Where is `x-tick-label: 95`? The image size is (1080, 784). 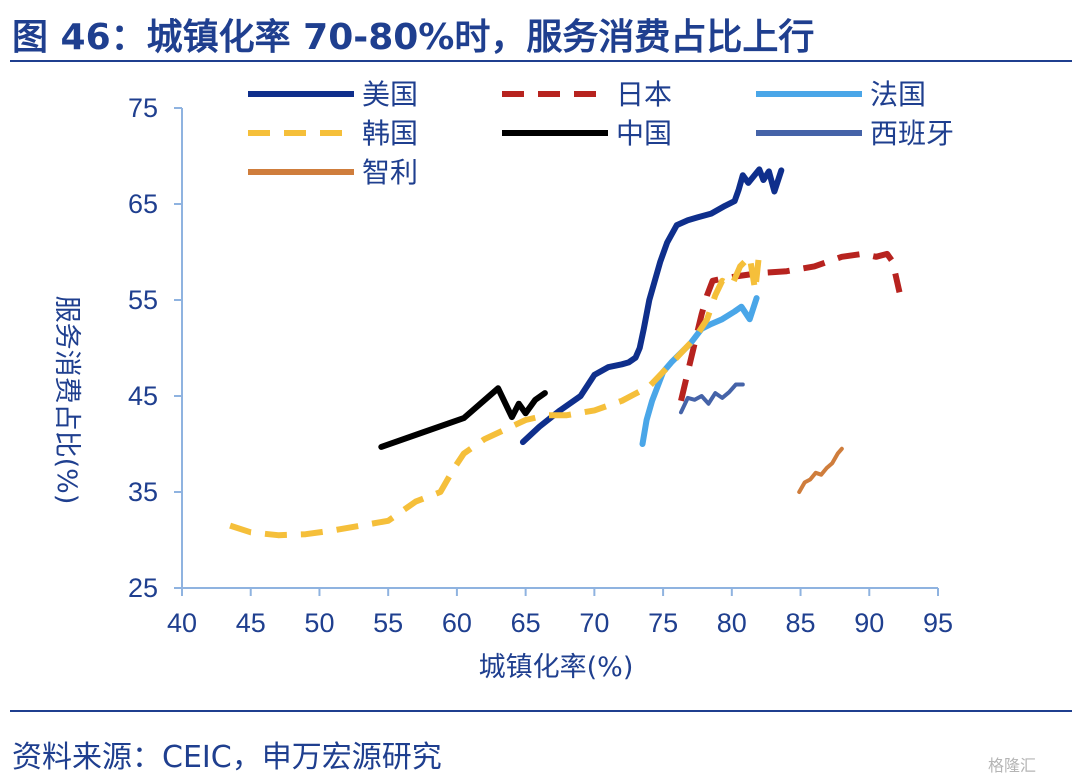 x-tick-label: 95 is located at coordinates (938, 623).